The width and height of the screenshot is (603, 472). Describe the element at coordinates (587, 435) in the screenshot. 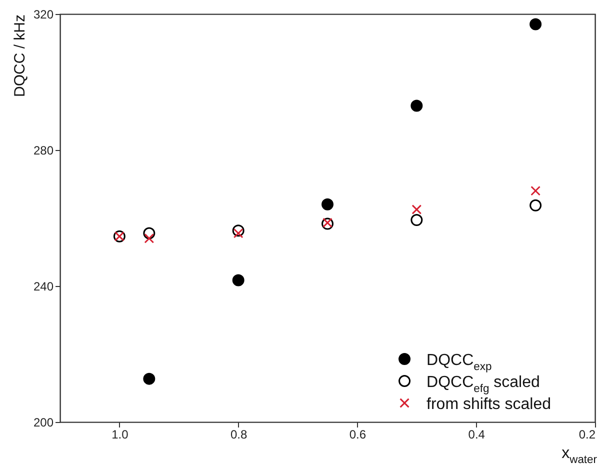

I see `x-tick-label: 0.2` at that location.